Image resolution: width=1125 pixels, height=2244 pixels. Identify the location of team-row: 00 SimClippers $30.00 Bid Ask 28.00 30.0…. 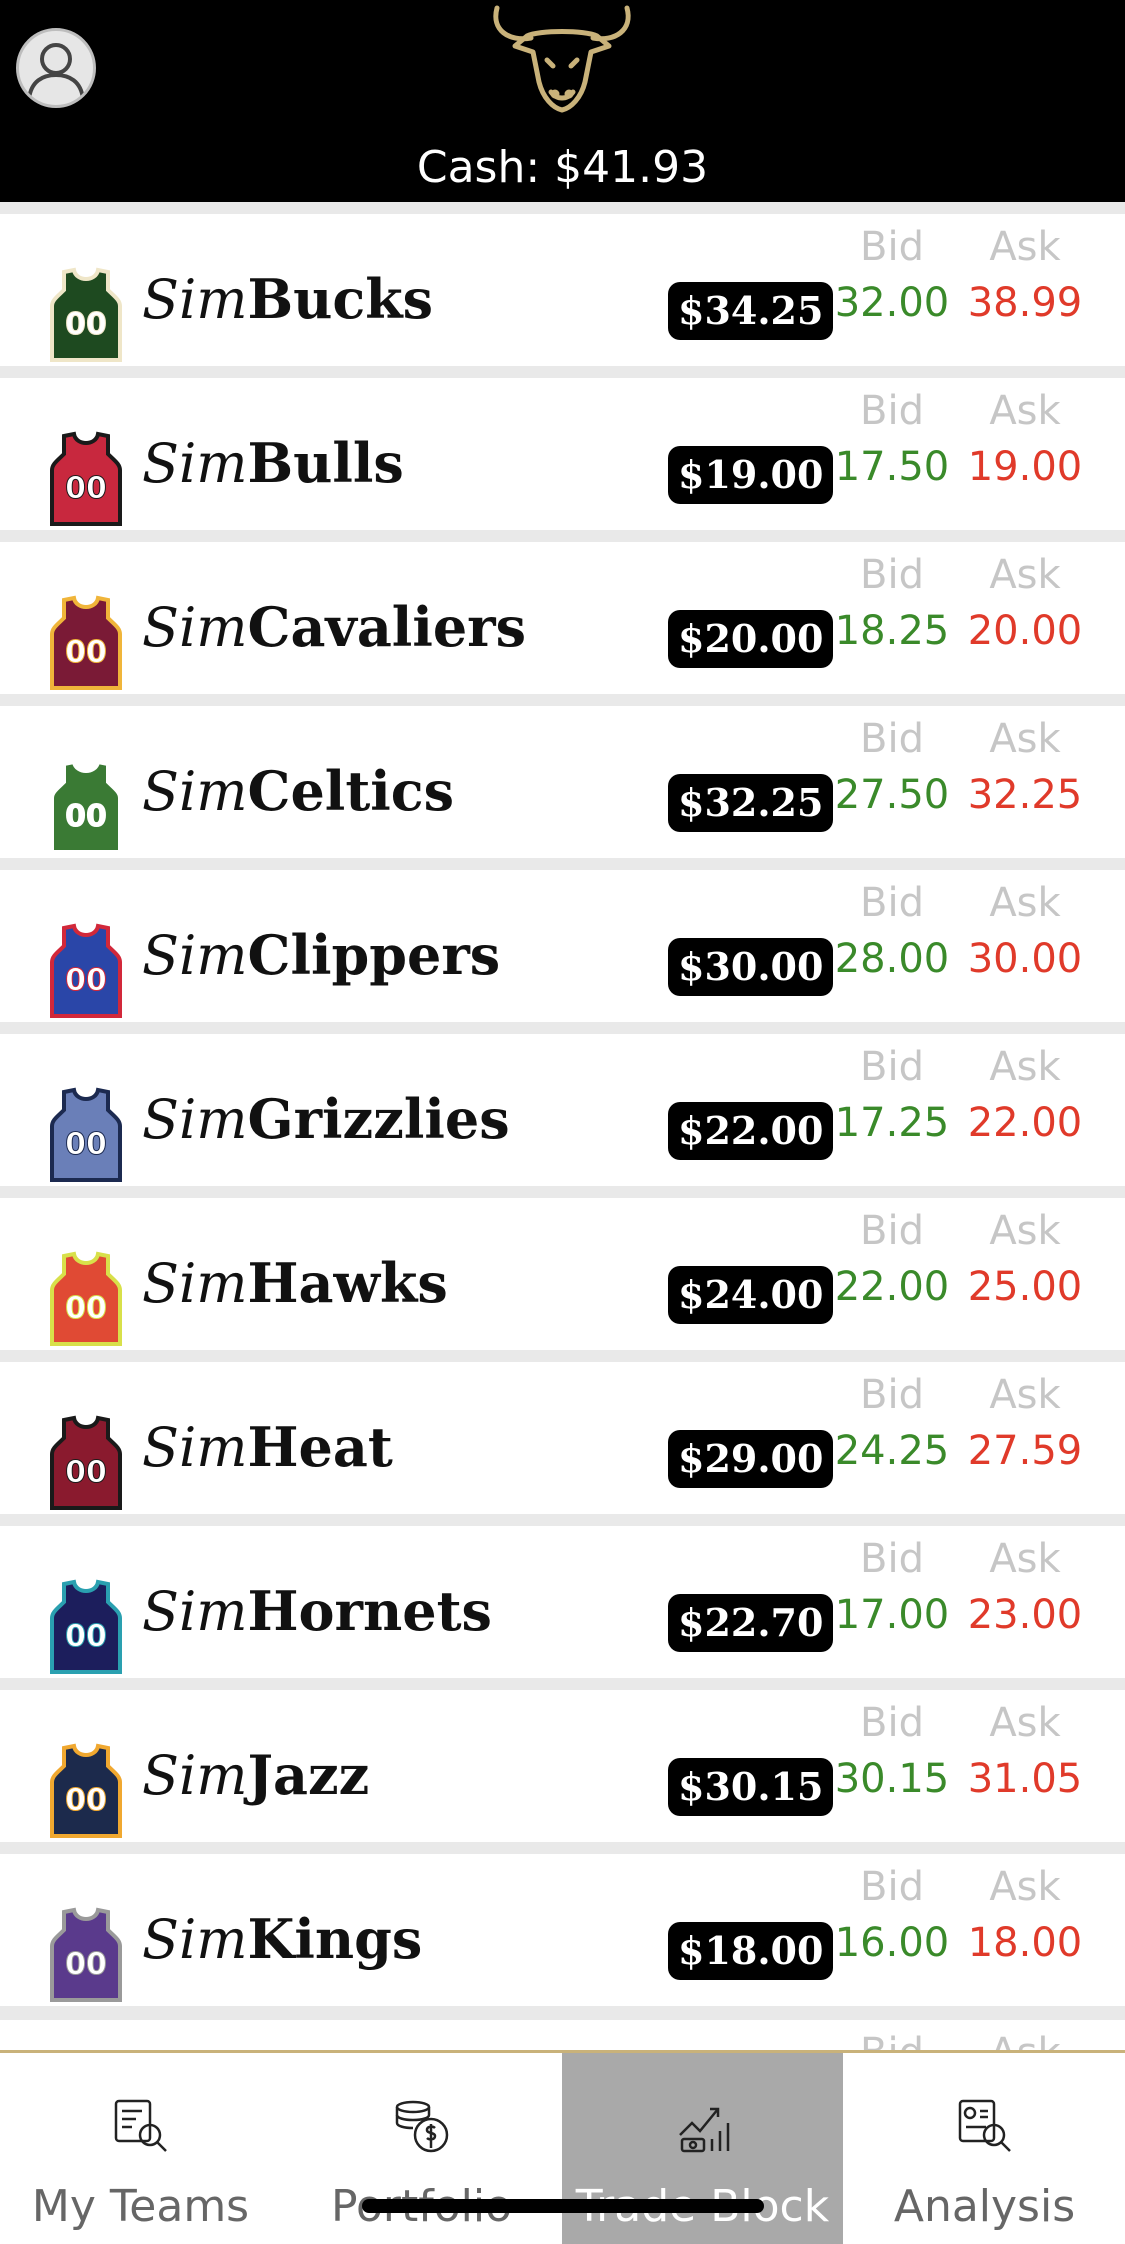
(562, 946).